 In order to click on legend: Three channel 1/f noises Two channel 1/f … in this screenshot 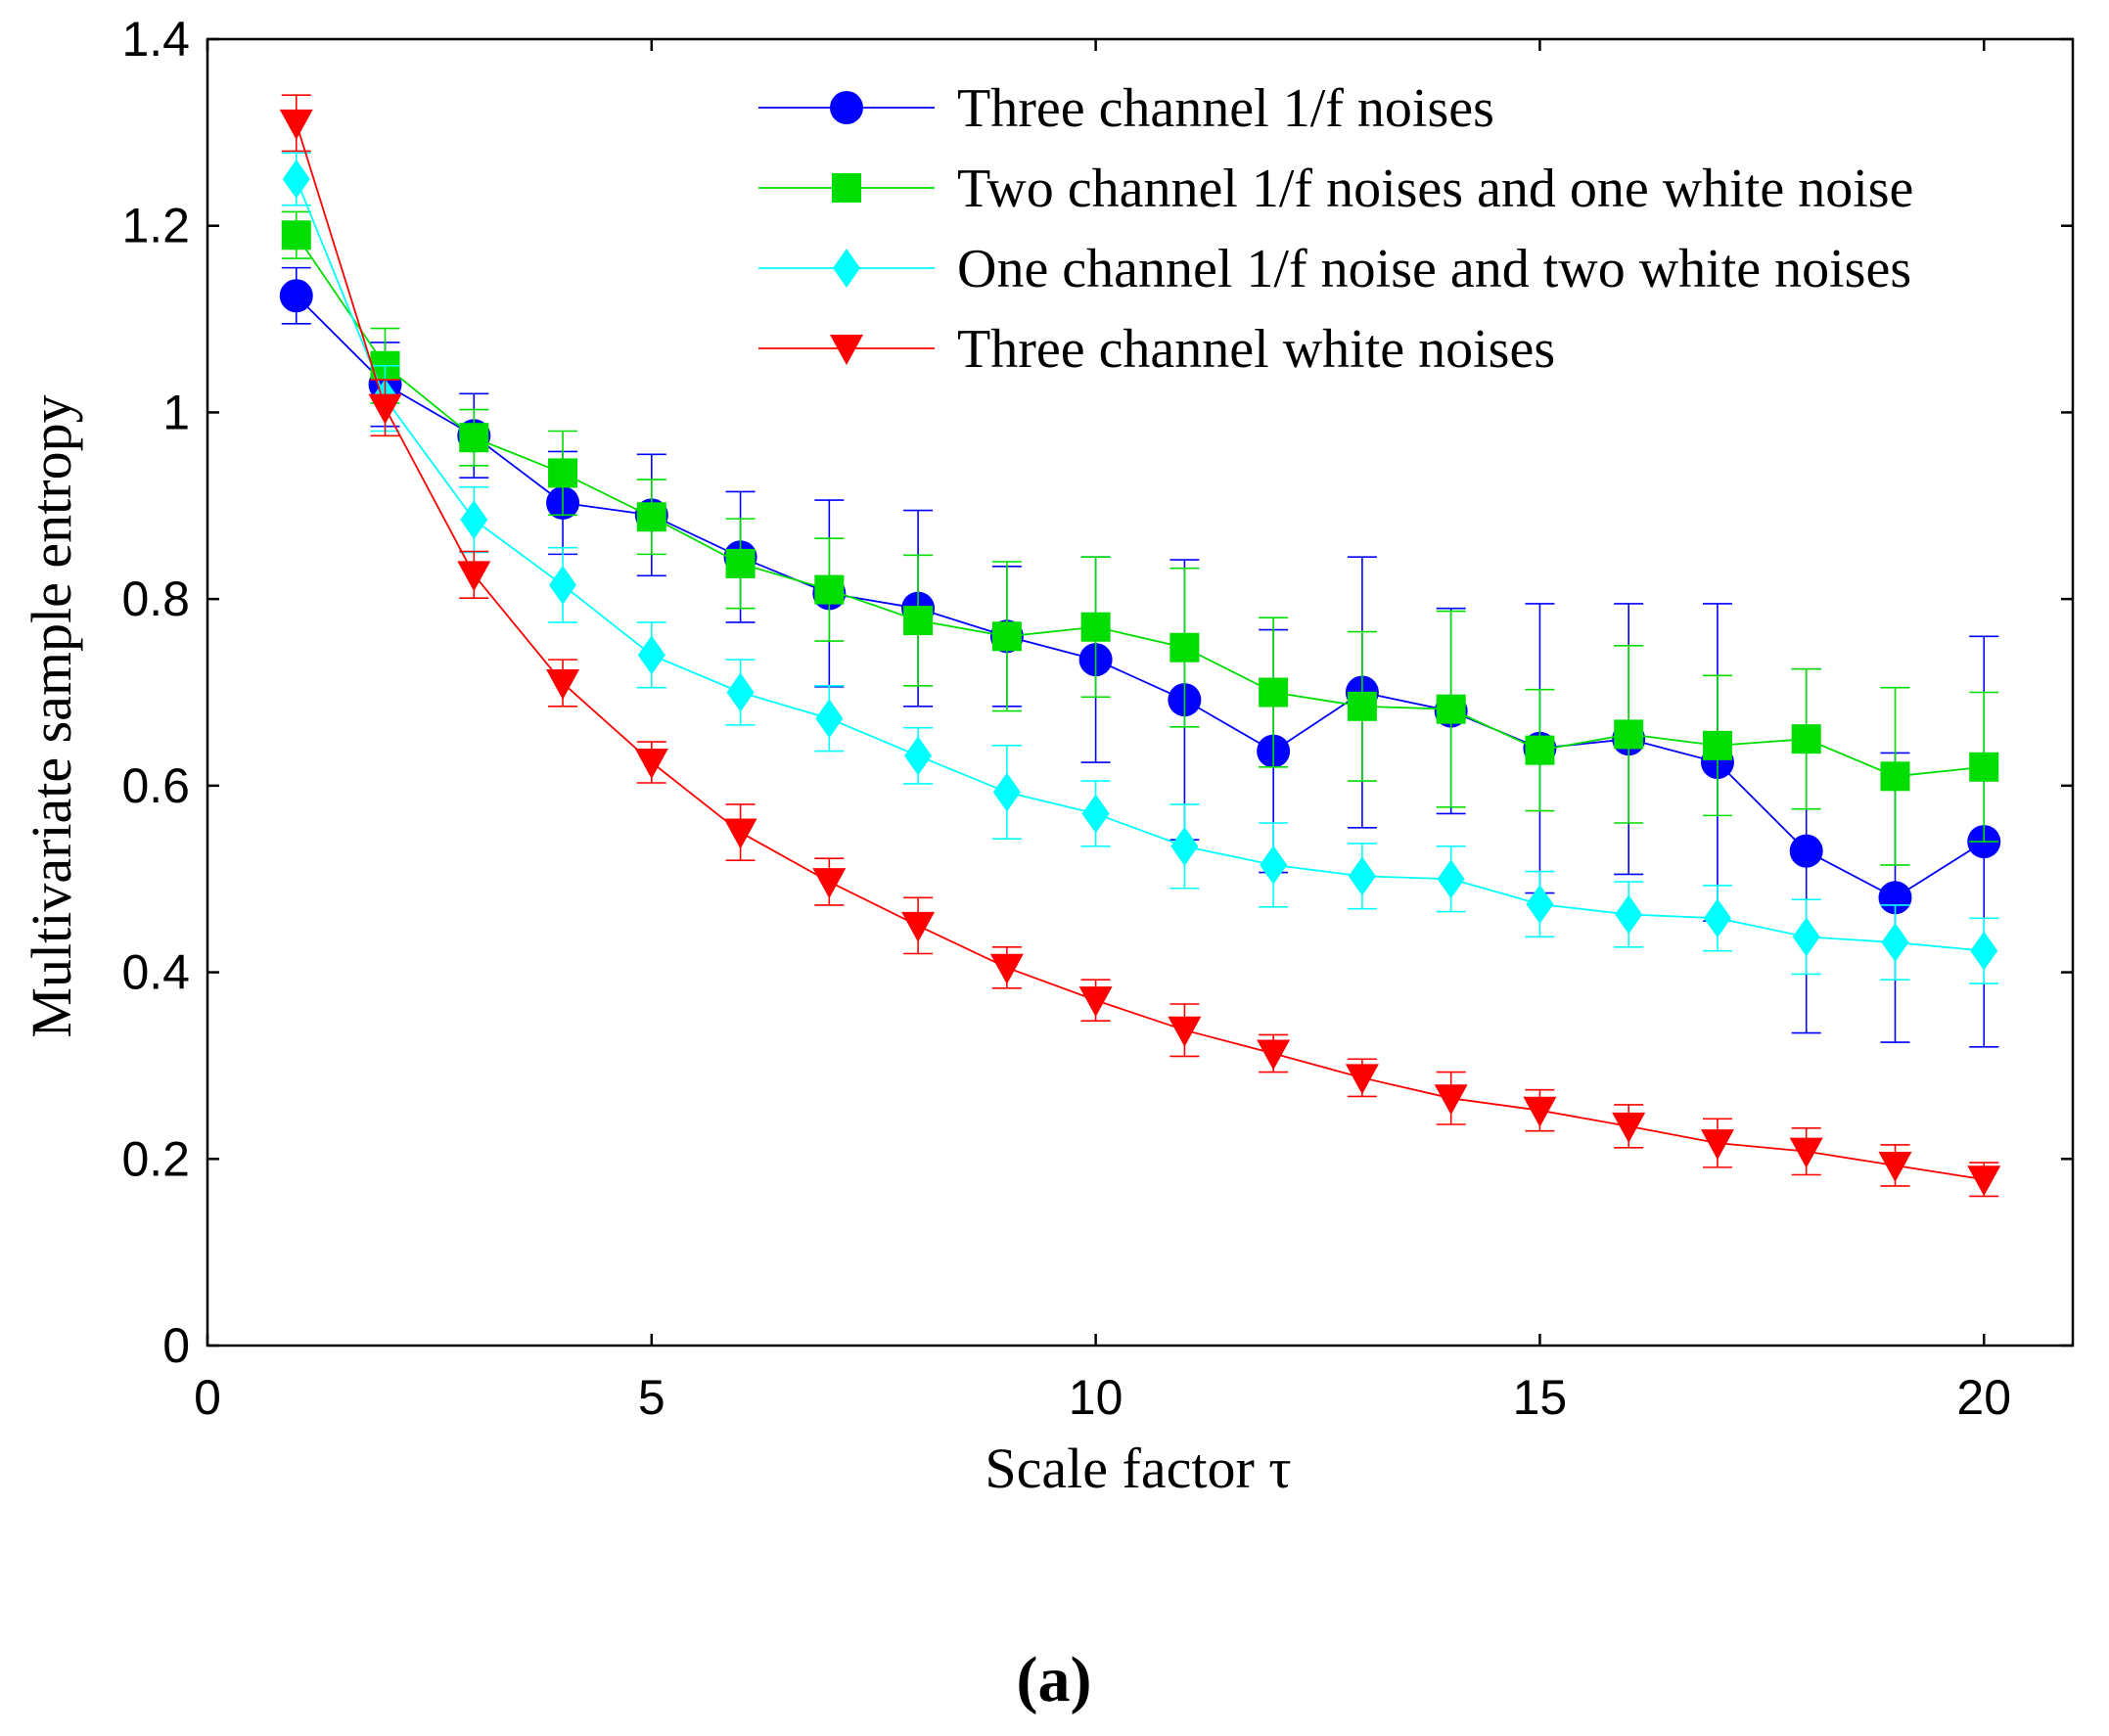, I will do `click(1335, 229)`.